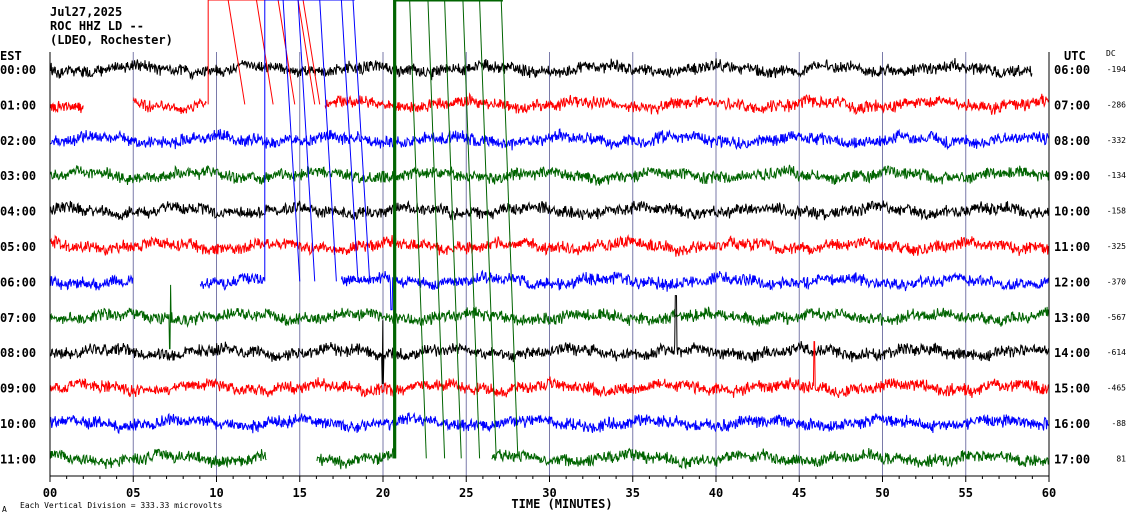 The width and height of the screenshot is (1130, 519). Describe the element at coordinates (1072, 389) in the screenshot. I see `utc-hour-label: 15:00` at that location.